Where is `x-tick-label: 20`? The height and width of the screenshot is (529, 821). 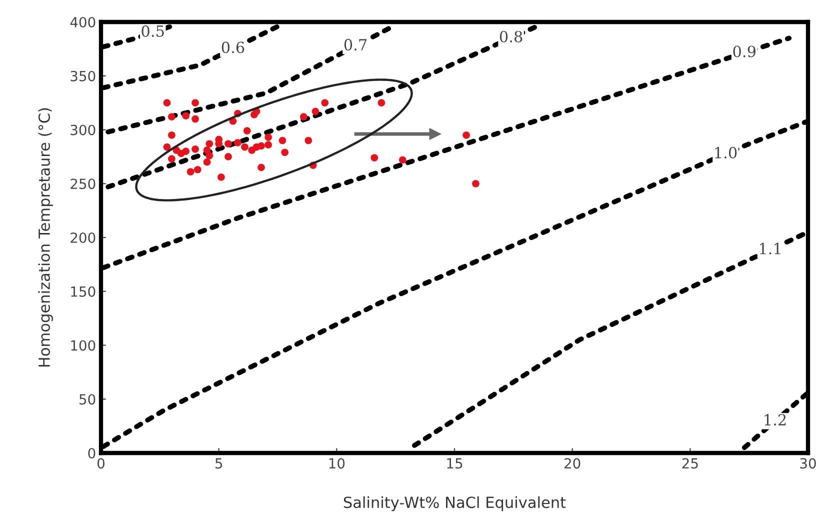 x-tick-label: 20 is located at coordinates (572, 463).